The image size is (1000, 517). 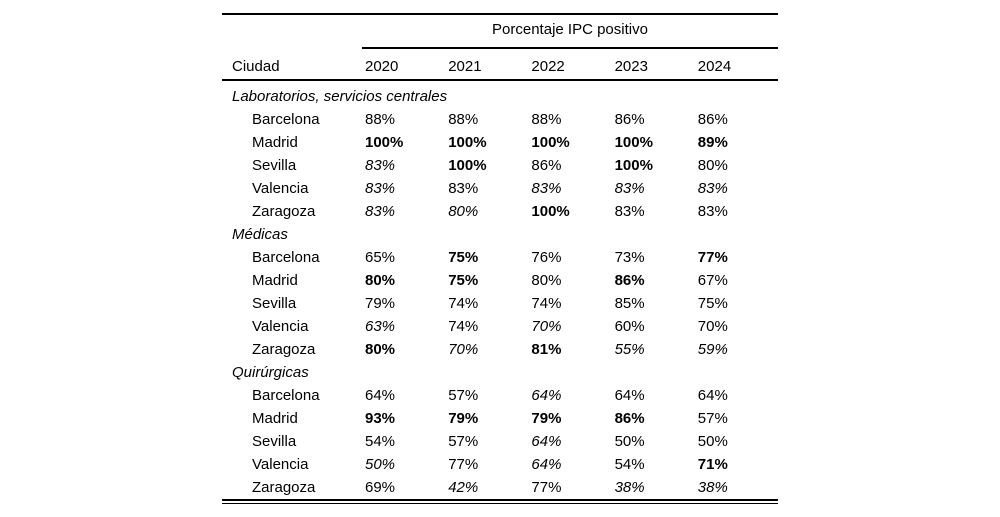 What do you see at coordinates (500, 326) in the screenshot?
I see `table-row: Valencia 63% 74% 70% 60% 70%` at bounding box center [500, 326].